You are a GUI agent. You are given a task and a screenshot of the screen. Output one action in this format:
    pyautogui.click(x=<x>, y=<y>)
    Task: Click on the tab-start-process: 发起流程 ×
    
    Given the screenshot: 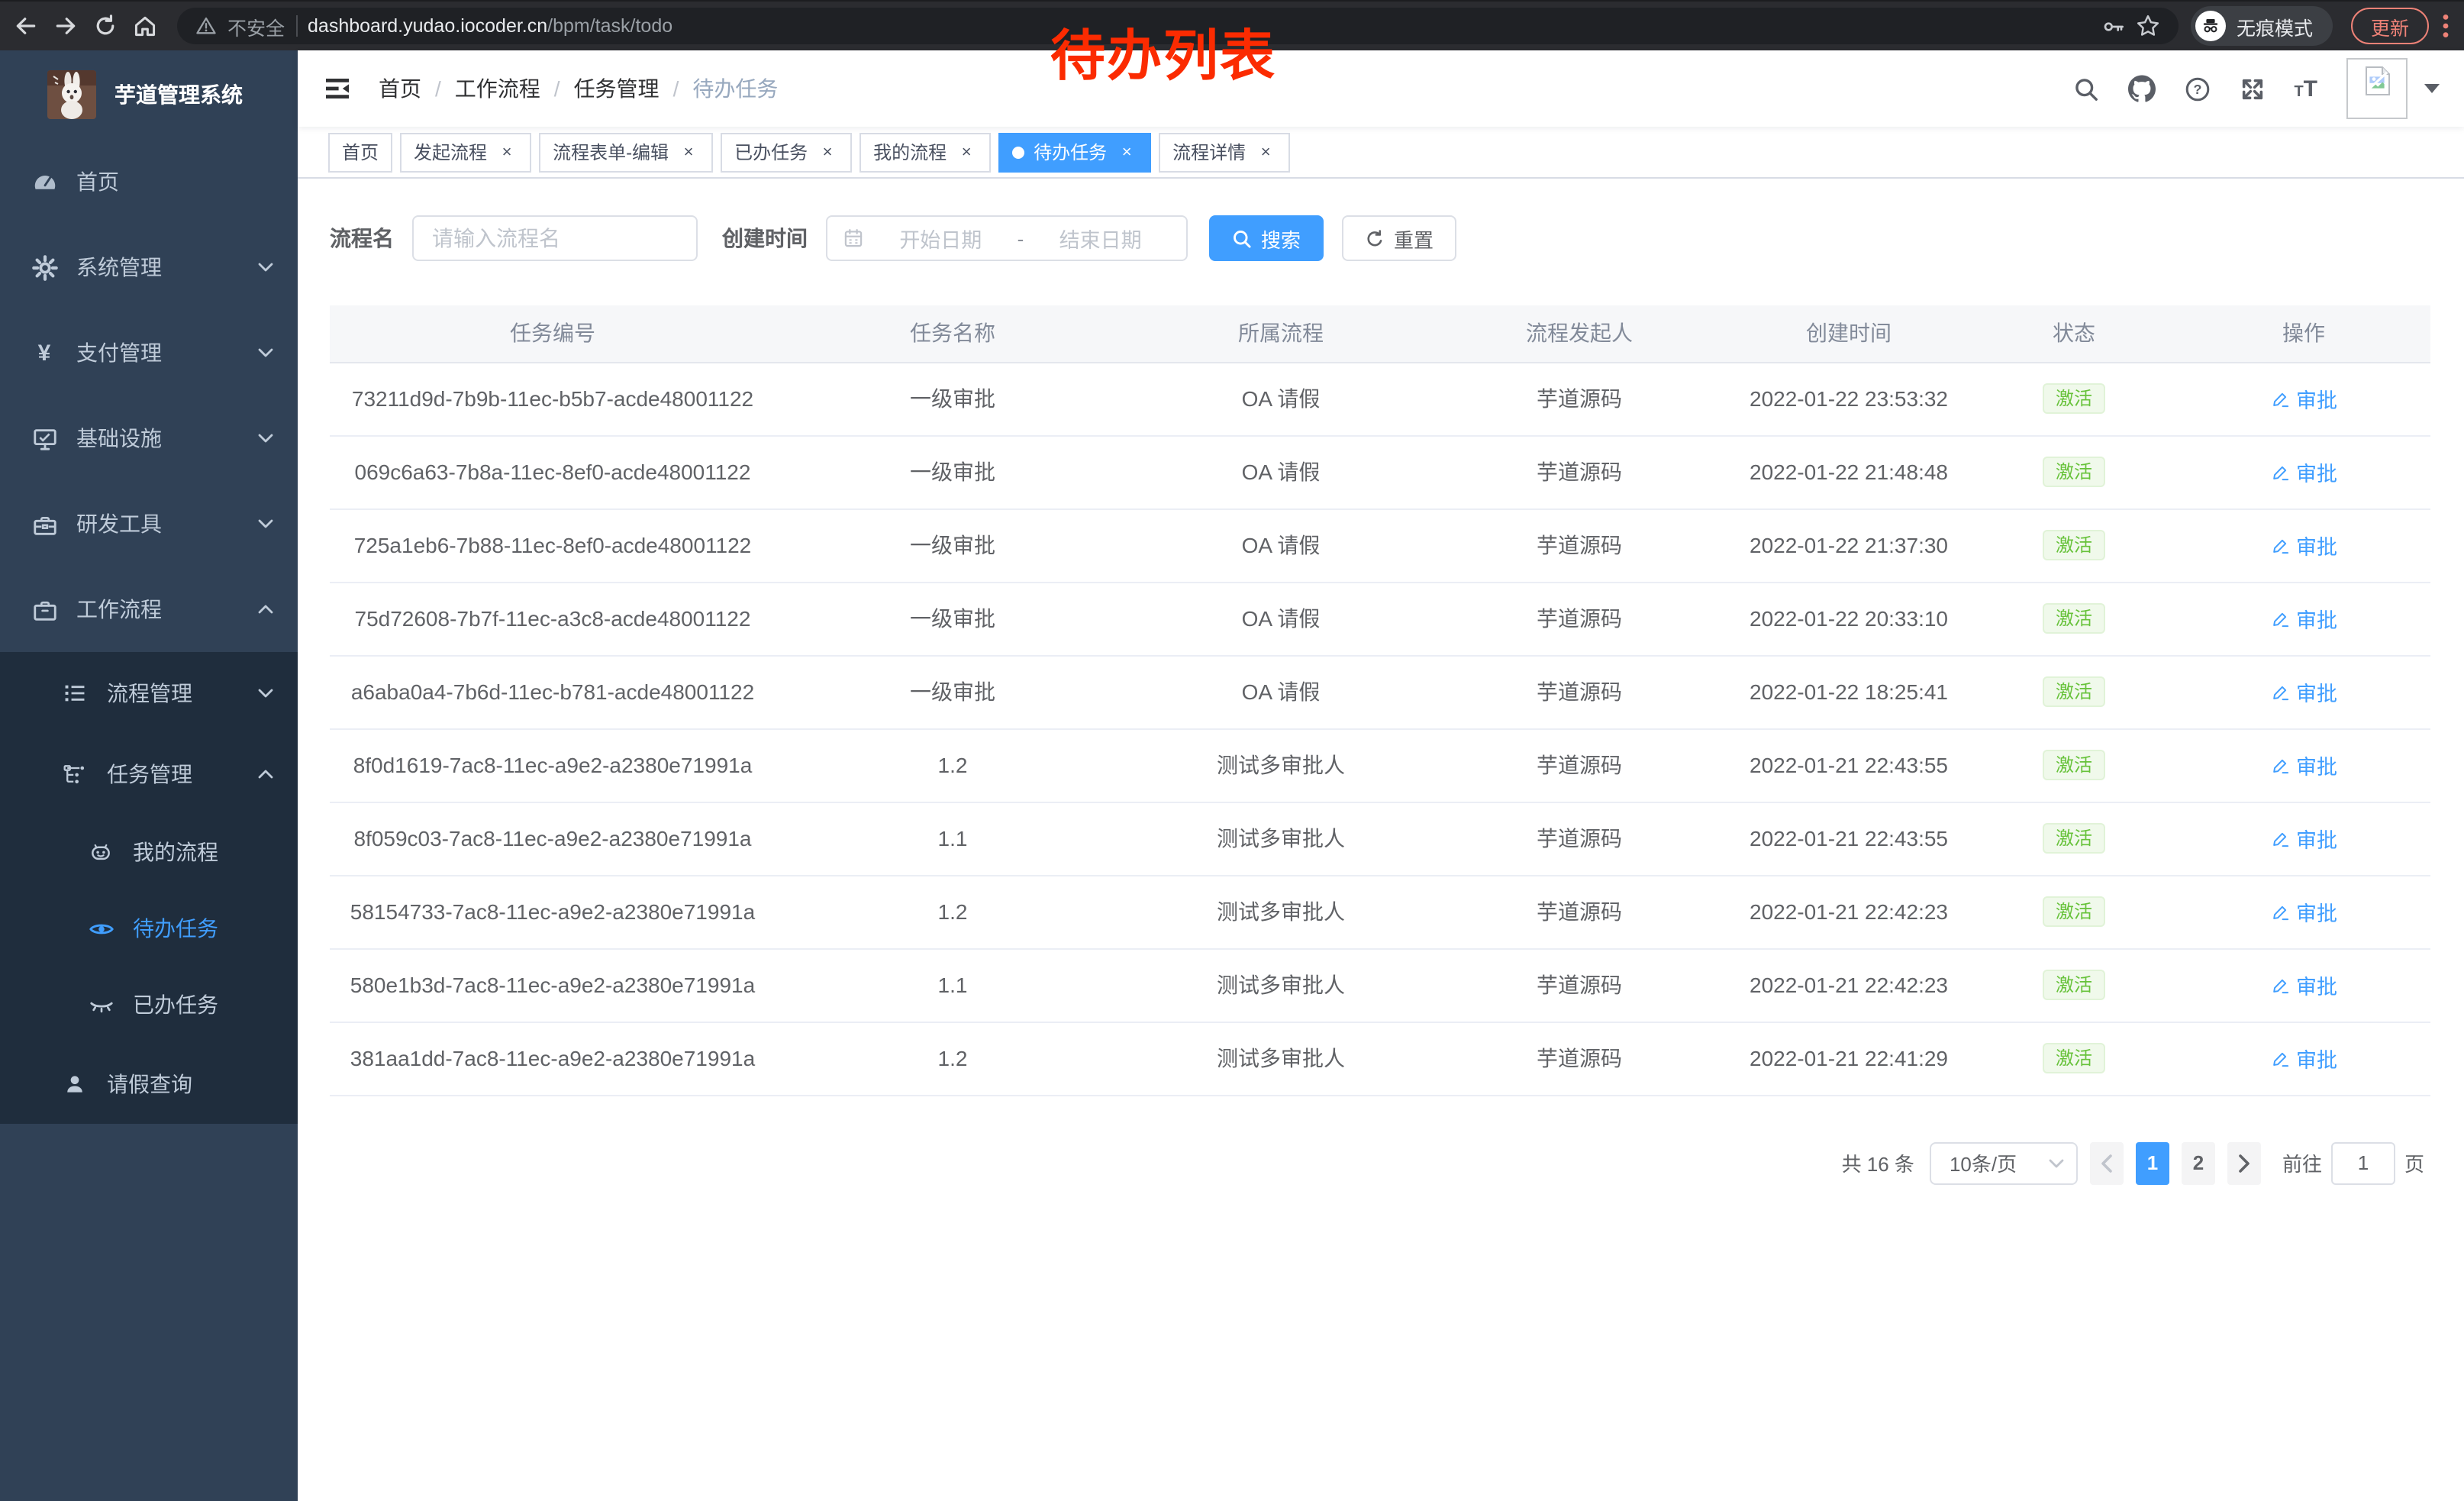 What is the action you would take?
    pyautogui.click(x=466, y=152)
    